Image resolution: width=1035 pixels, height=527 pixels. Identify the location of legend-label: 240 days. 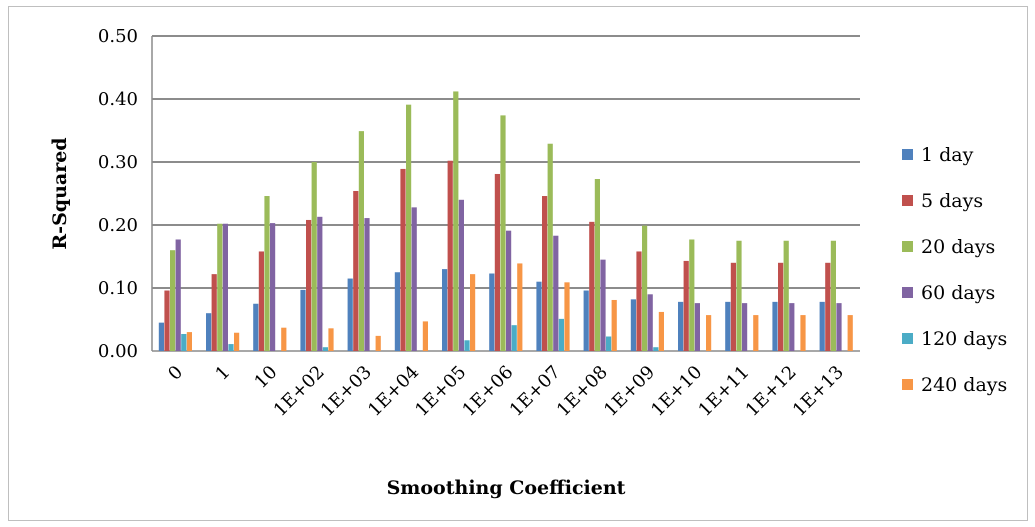
(964, 385).